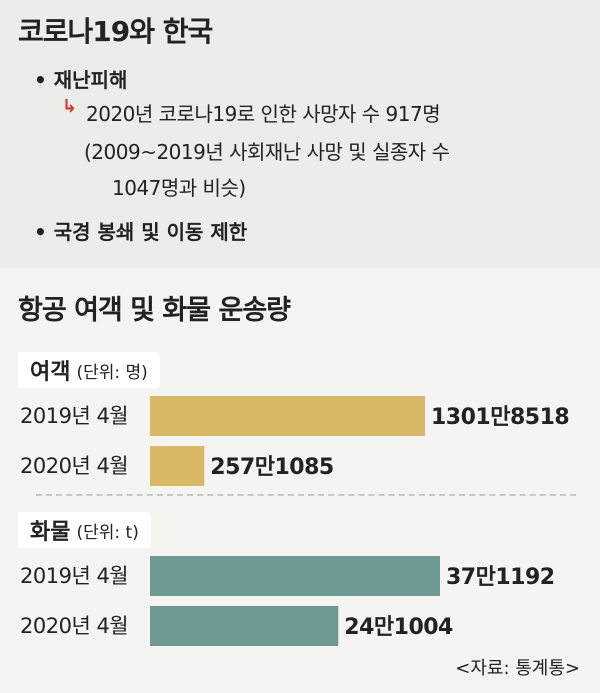  What do you see at coordinates (398, 627) in the screenshot?
I see `value-label: 24만1004` at bounding box center [398, 627].